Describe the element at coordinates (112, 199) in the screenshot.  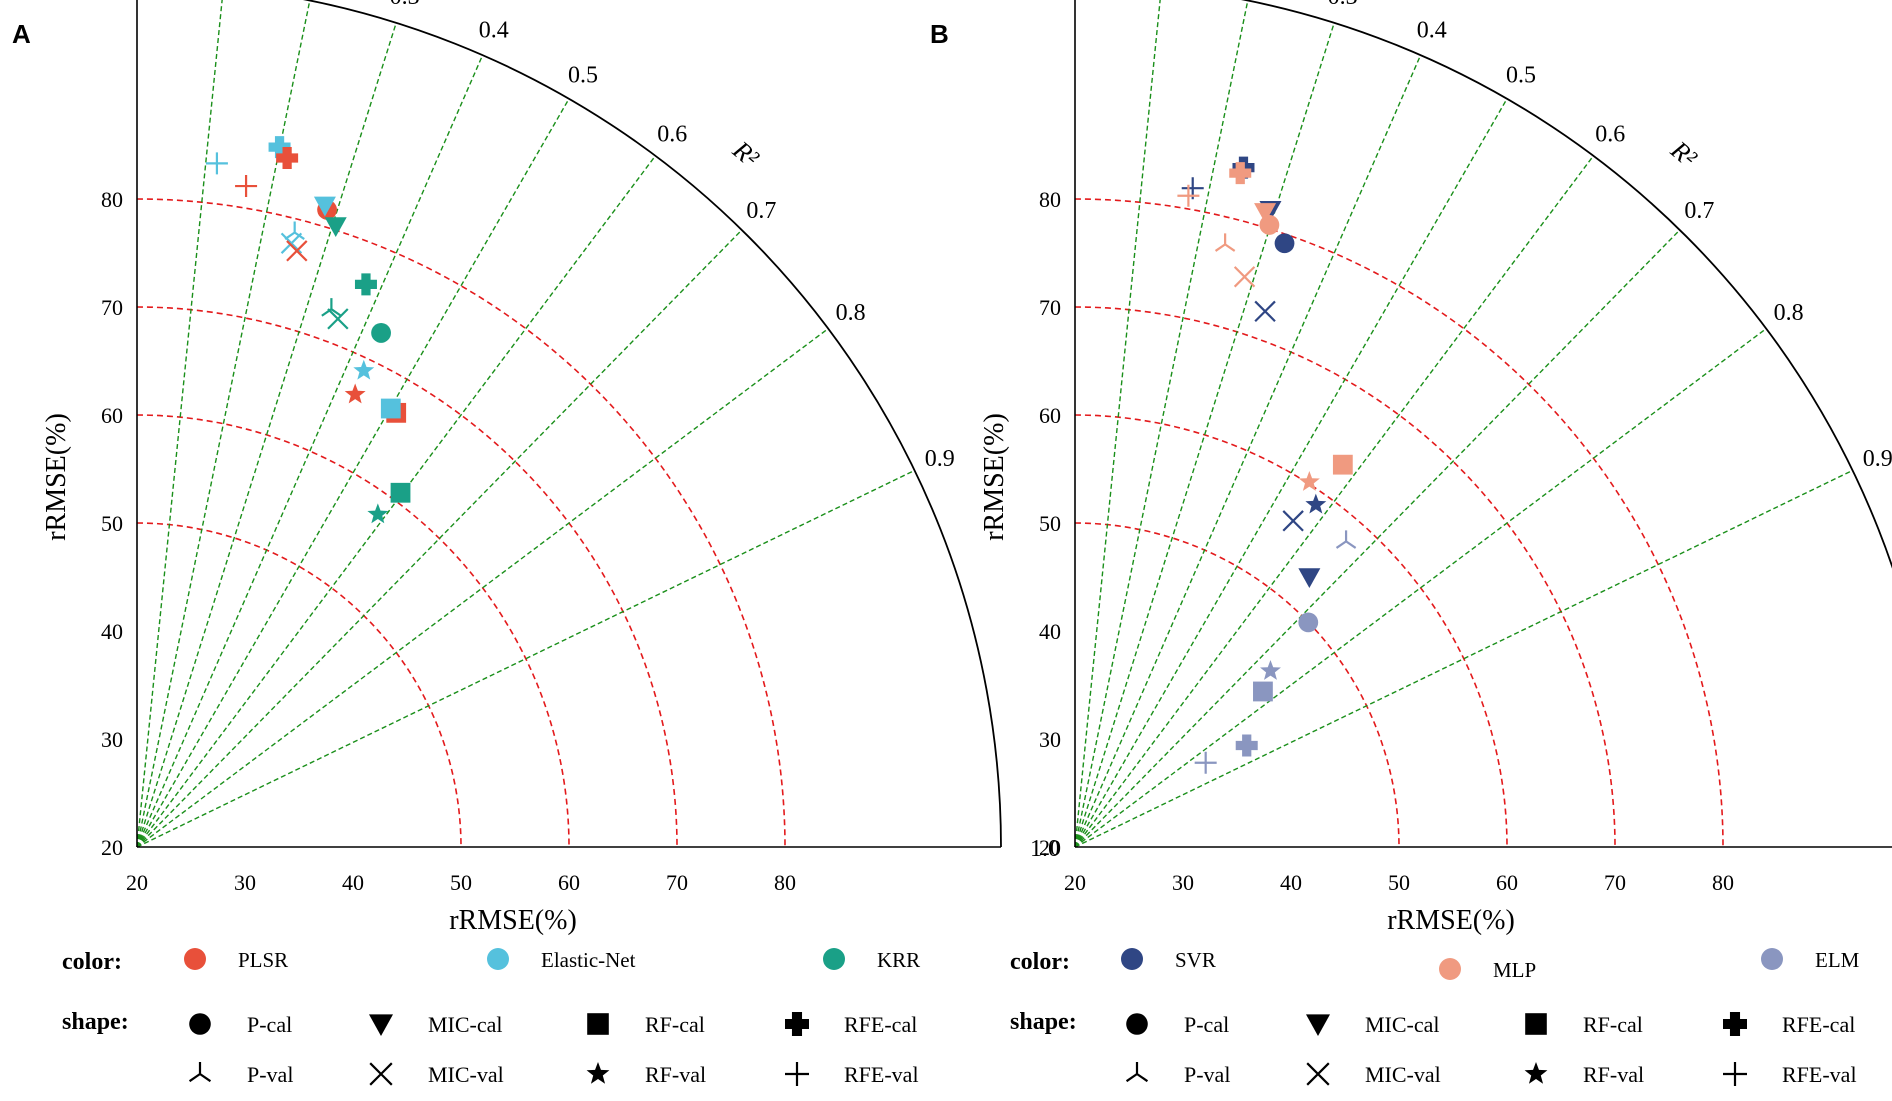
I see `y-tick-label: 80` at that location.